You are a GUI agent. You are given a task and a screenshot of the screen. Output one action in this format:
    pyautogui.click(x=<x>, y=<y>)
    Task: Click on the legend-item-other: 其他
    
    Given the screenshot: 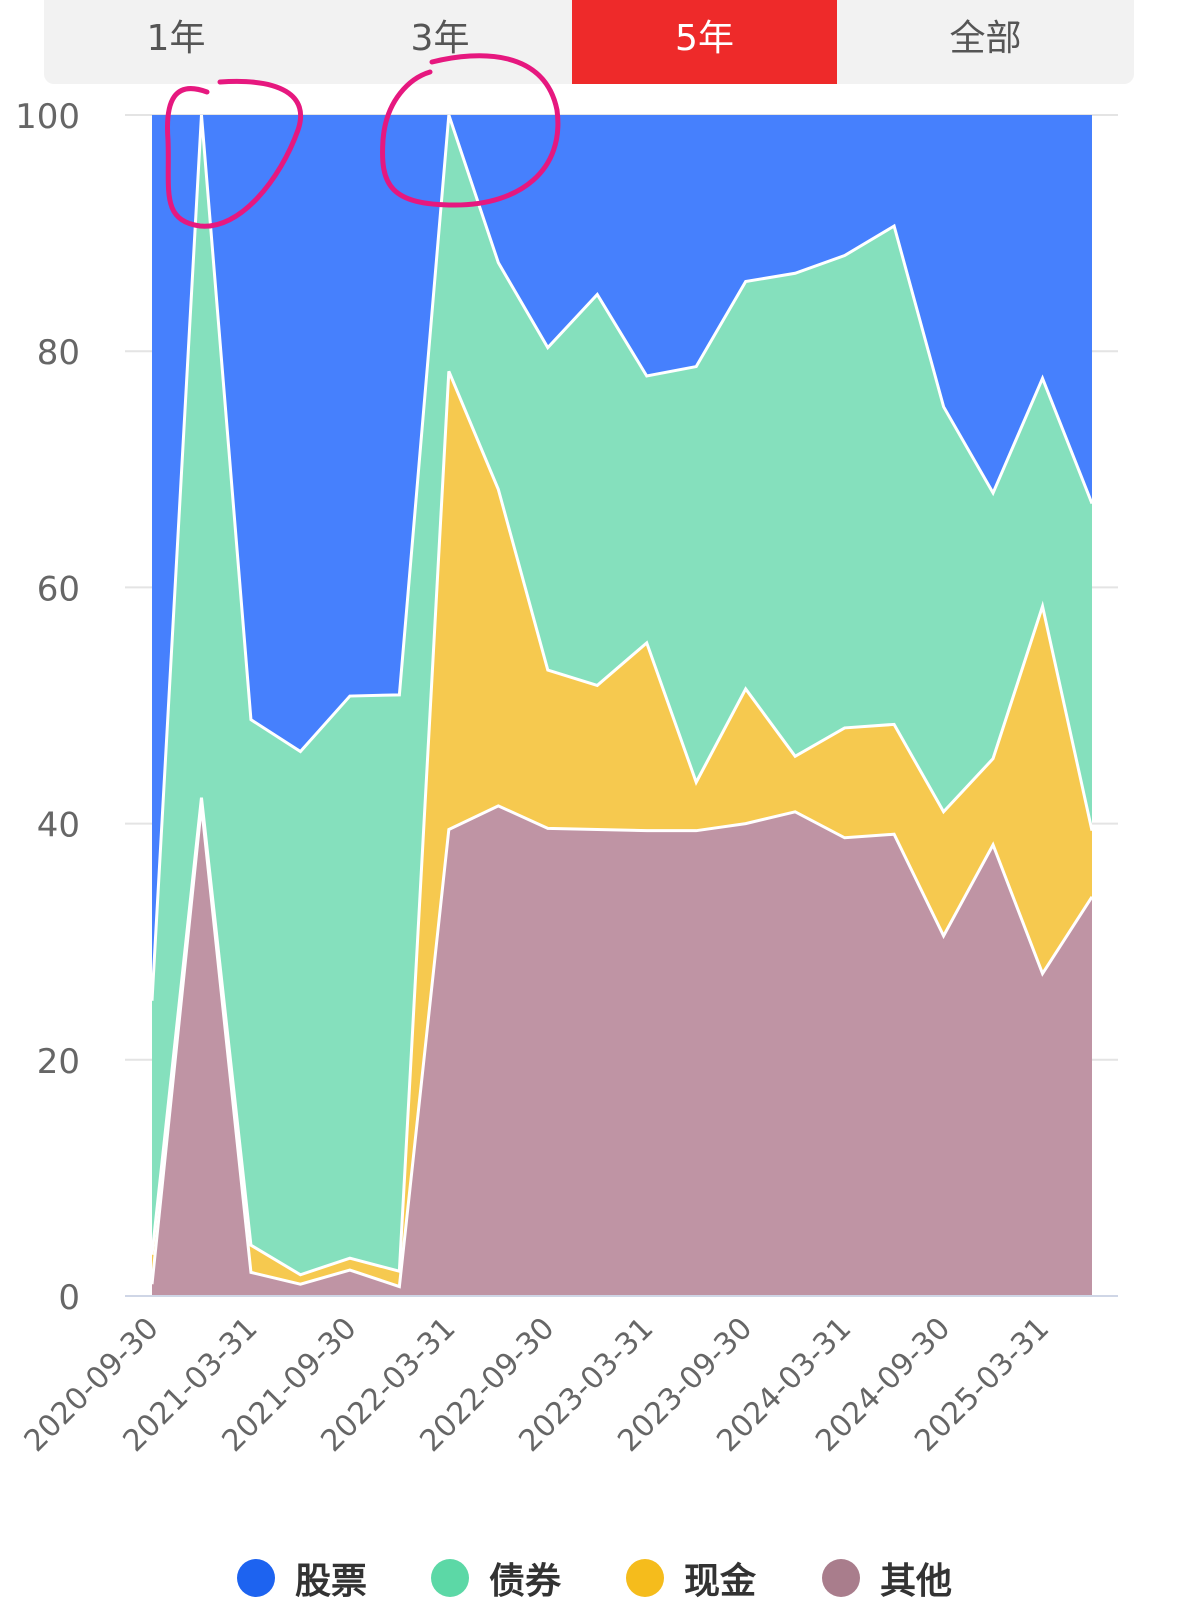 What is the action you would take?
    pyautogui.click(x=887, y=1578)
    